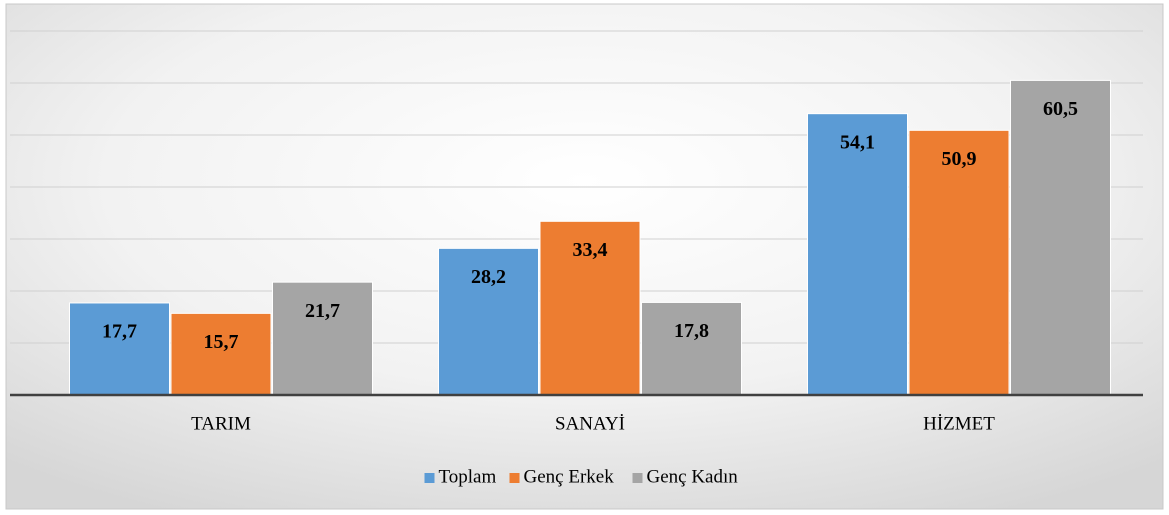 The height and width of the screenshot is (515, 1169). I want to click on x-tick-label: SANAYİ, so click(590, 423).